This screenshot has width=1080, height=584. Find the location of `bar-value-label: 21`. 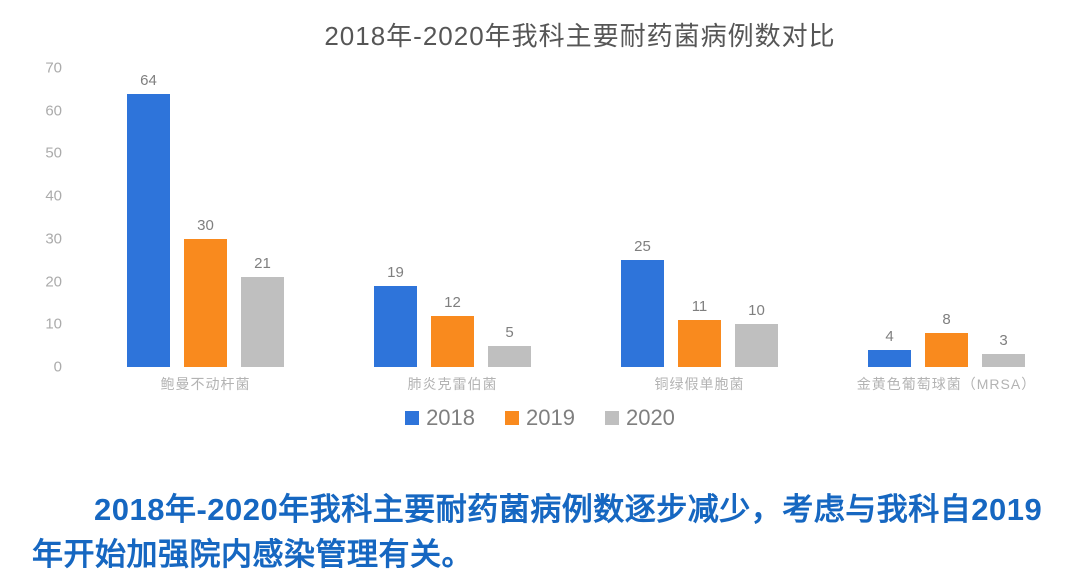

bar-value-label: 21 is located at coordinates (262, 264).